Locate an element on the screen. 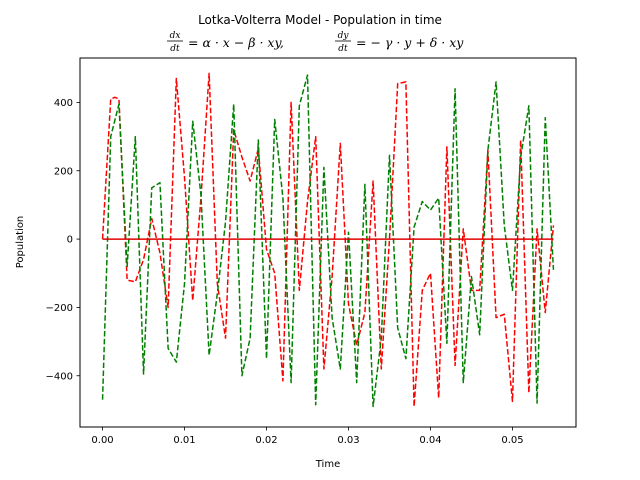  x-axis-label: Time is located at coordinates (327, 464).